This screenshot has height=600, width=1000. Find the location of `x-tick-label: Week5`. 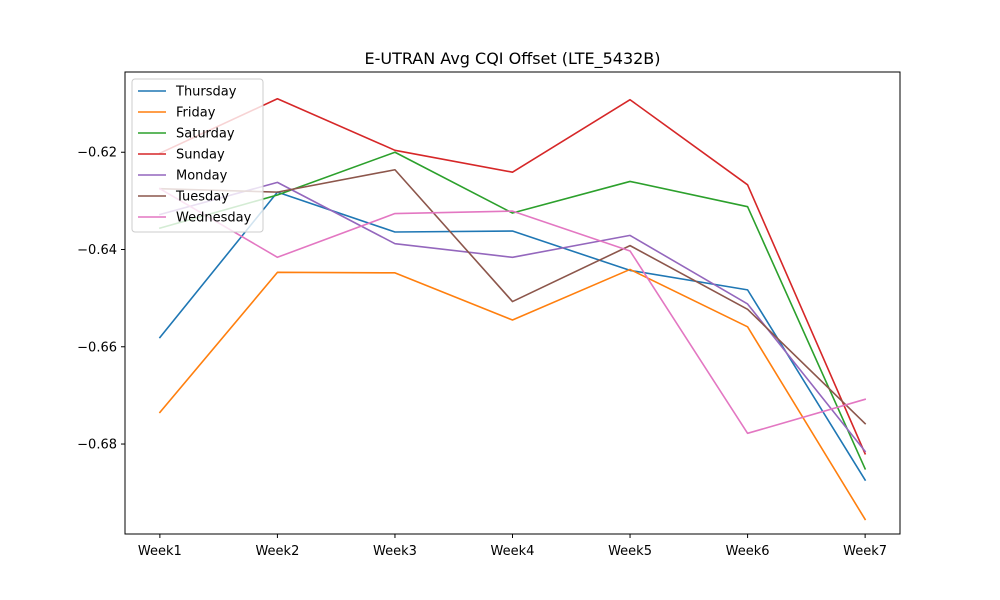

x-tick-label: Week5 is located at coordinates (630, 551).